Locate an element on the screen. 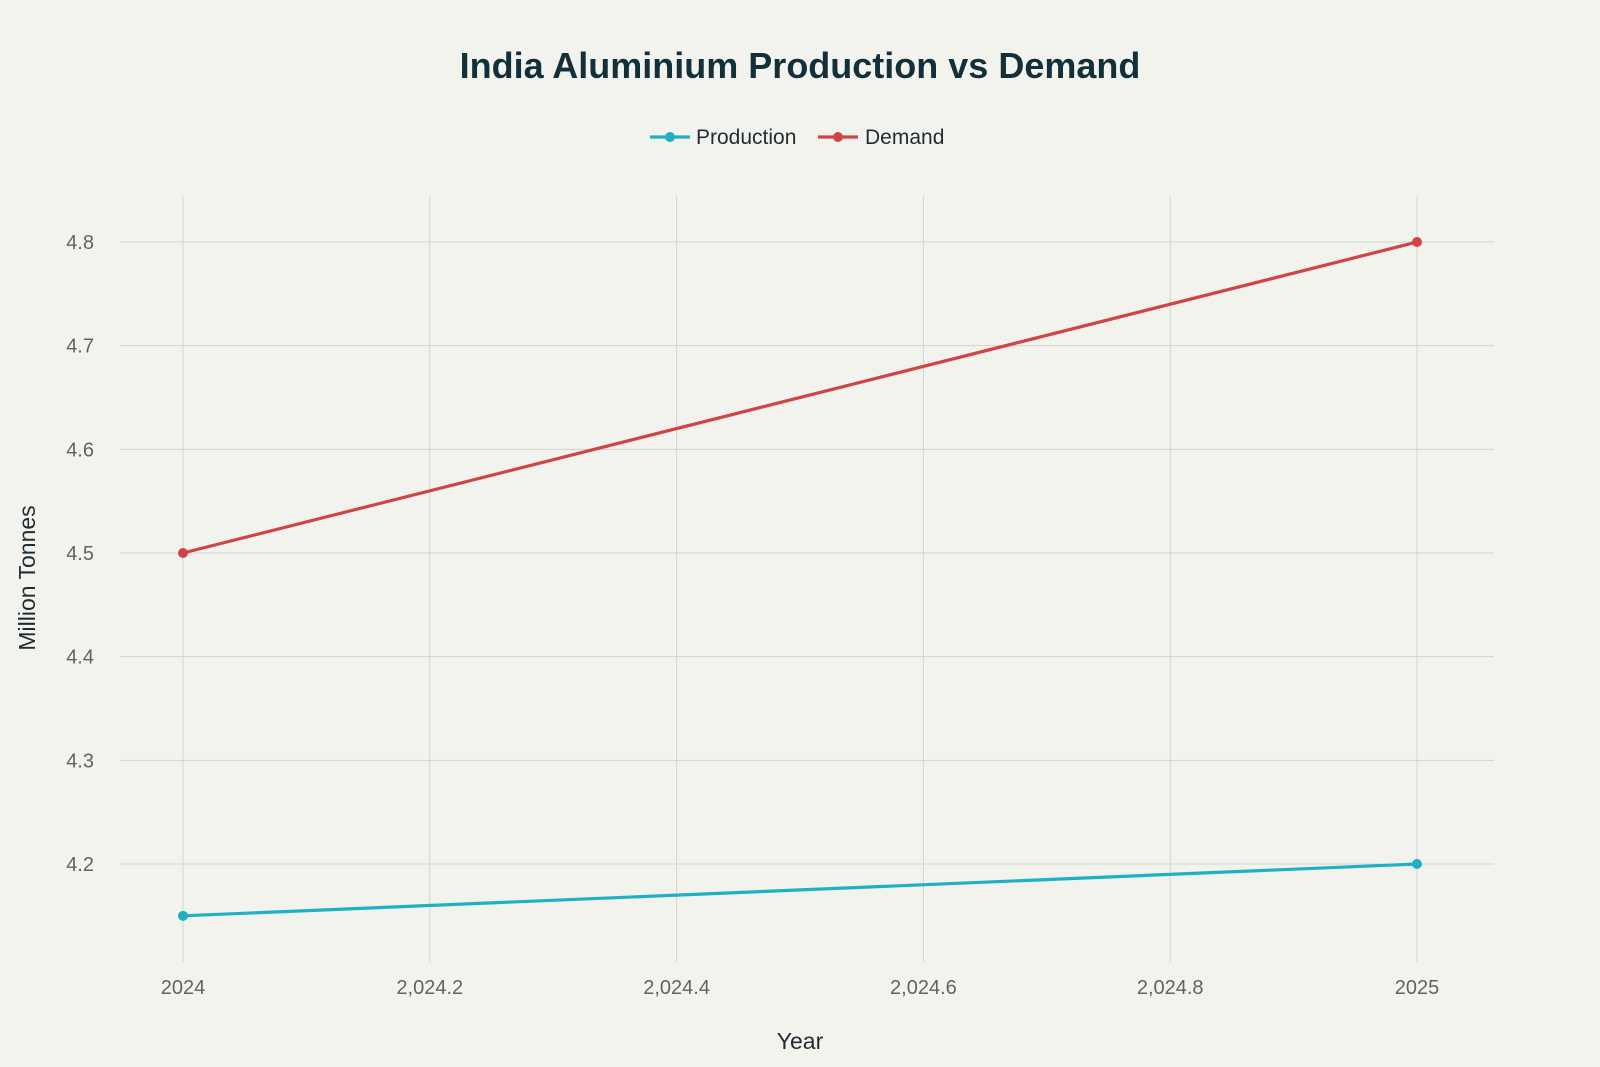  x-tick-label: 2,024.6 is located at coordinates (923, 988).